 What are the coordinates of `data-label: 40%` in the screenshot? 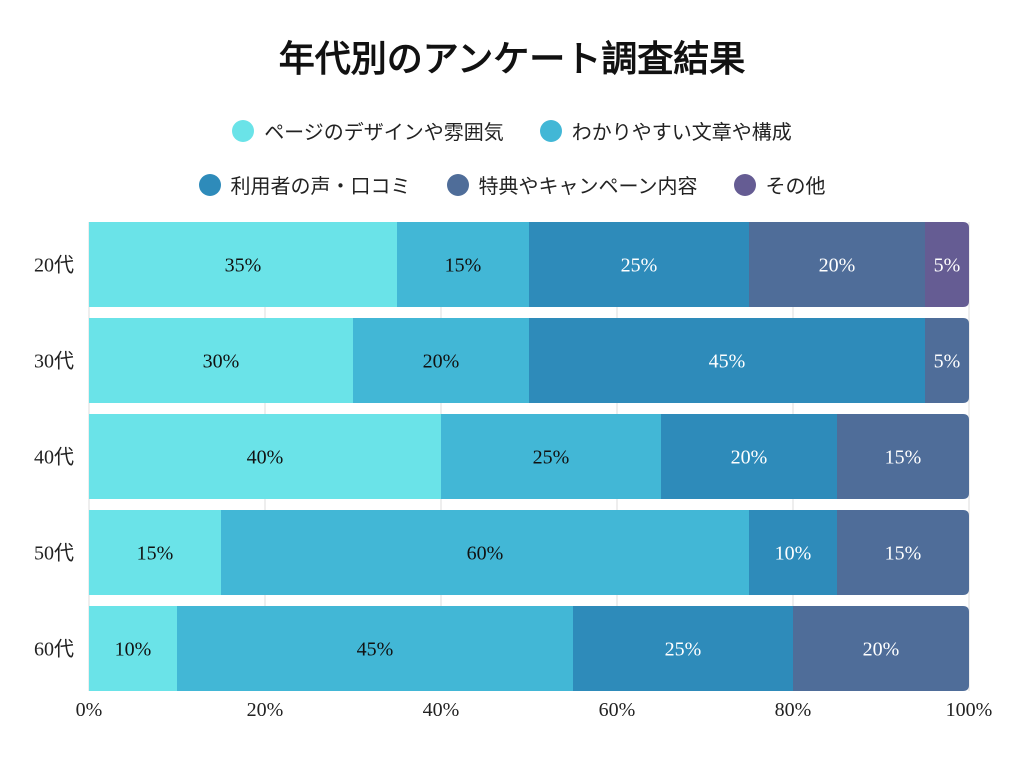 It's located at (265, 458).